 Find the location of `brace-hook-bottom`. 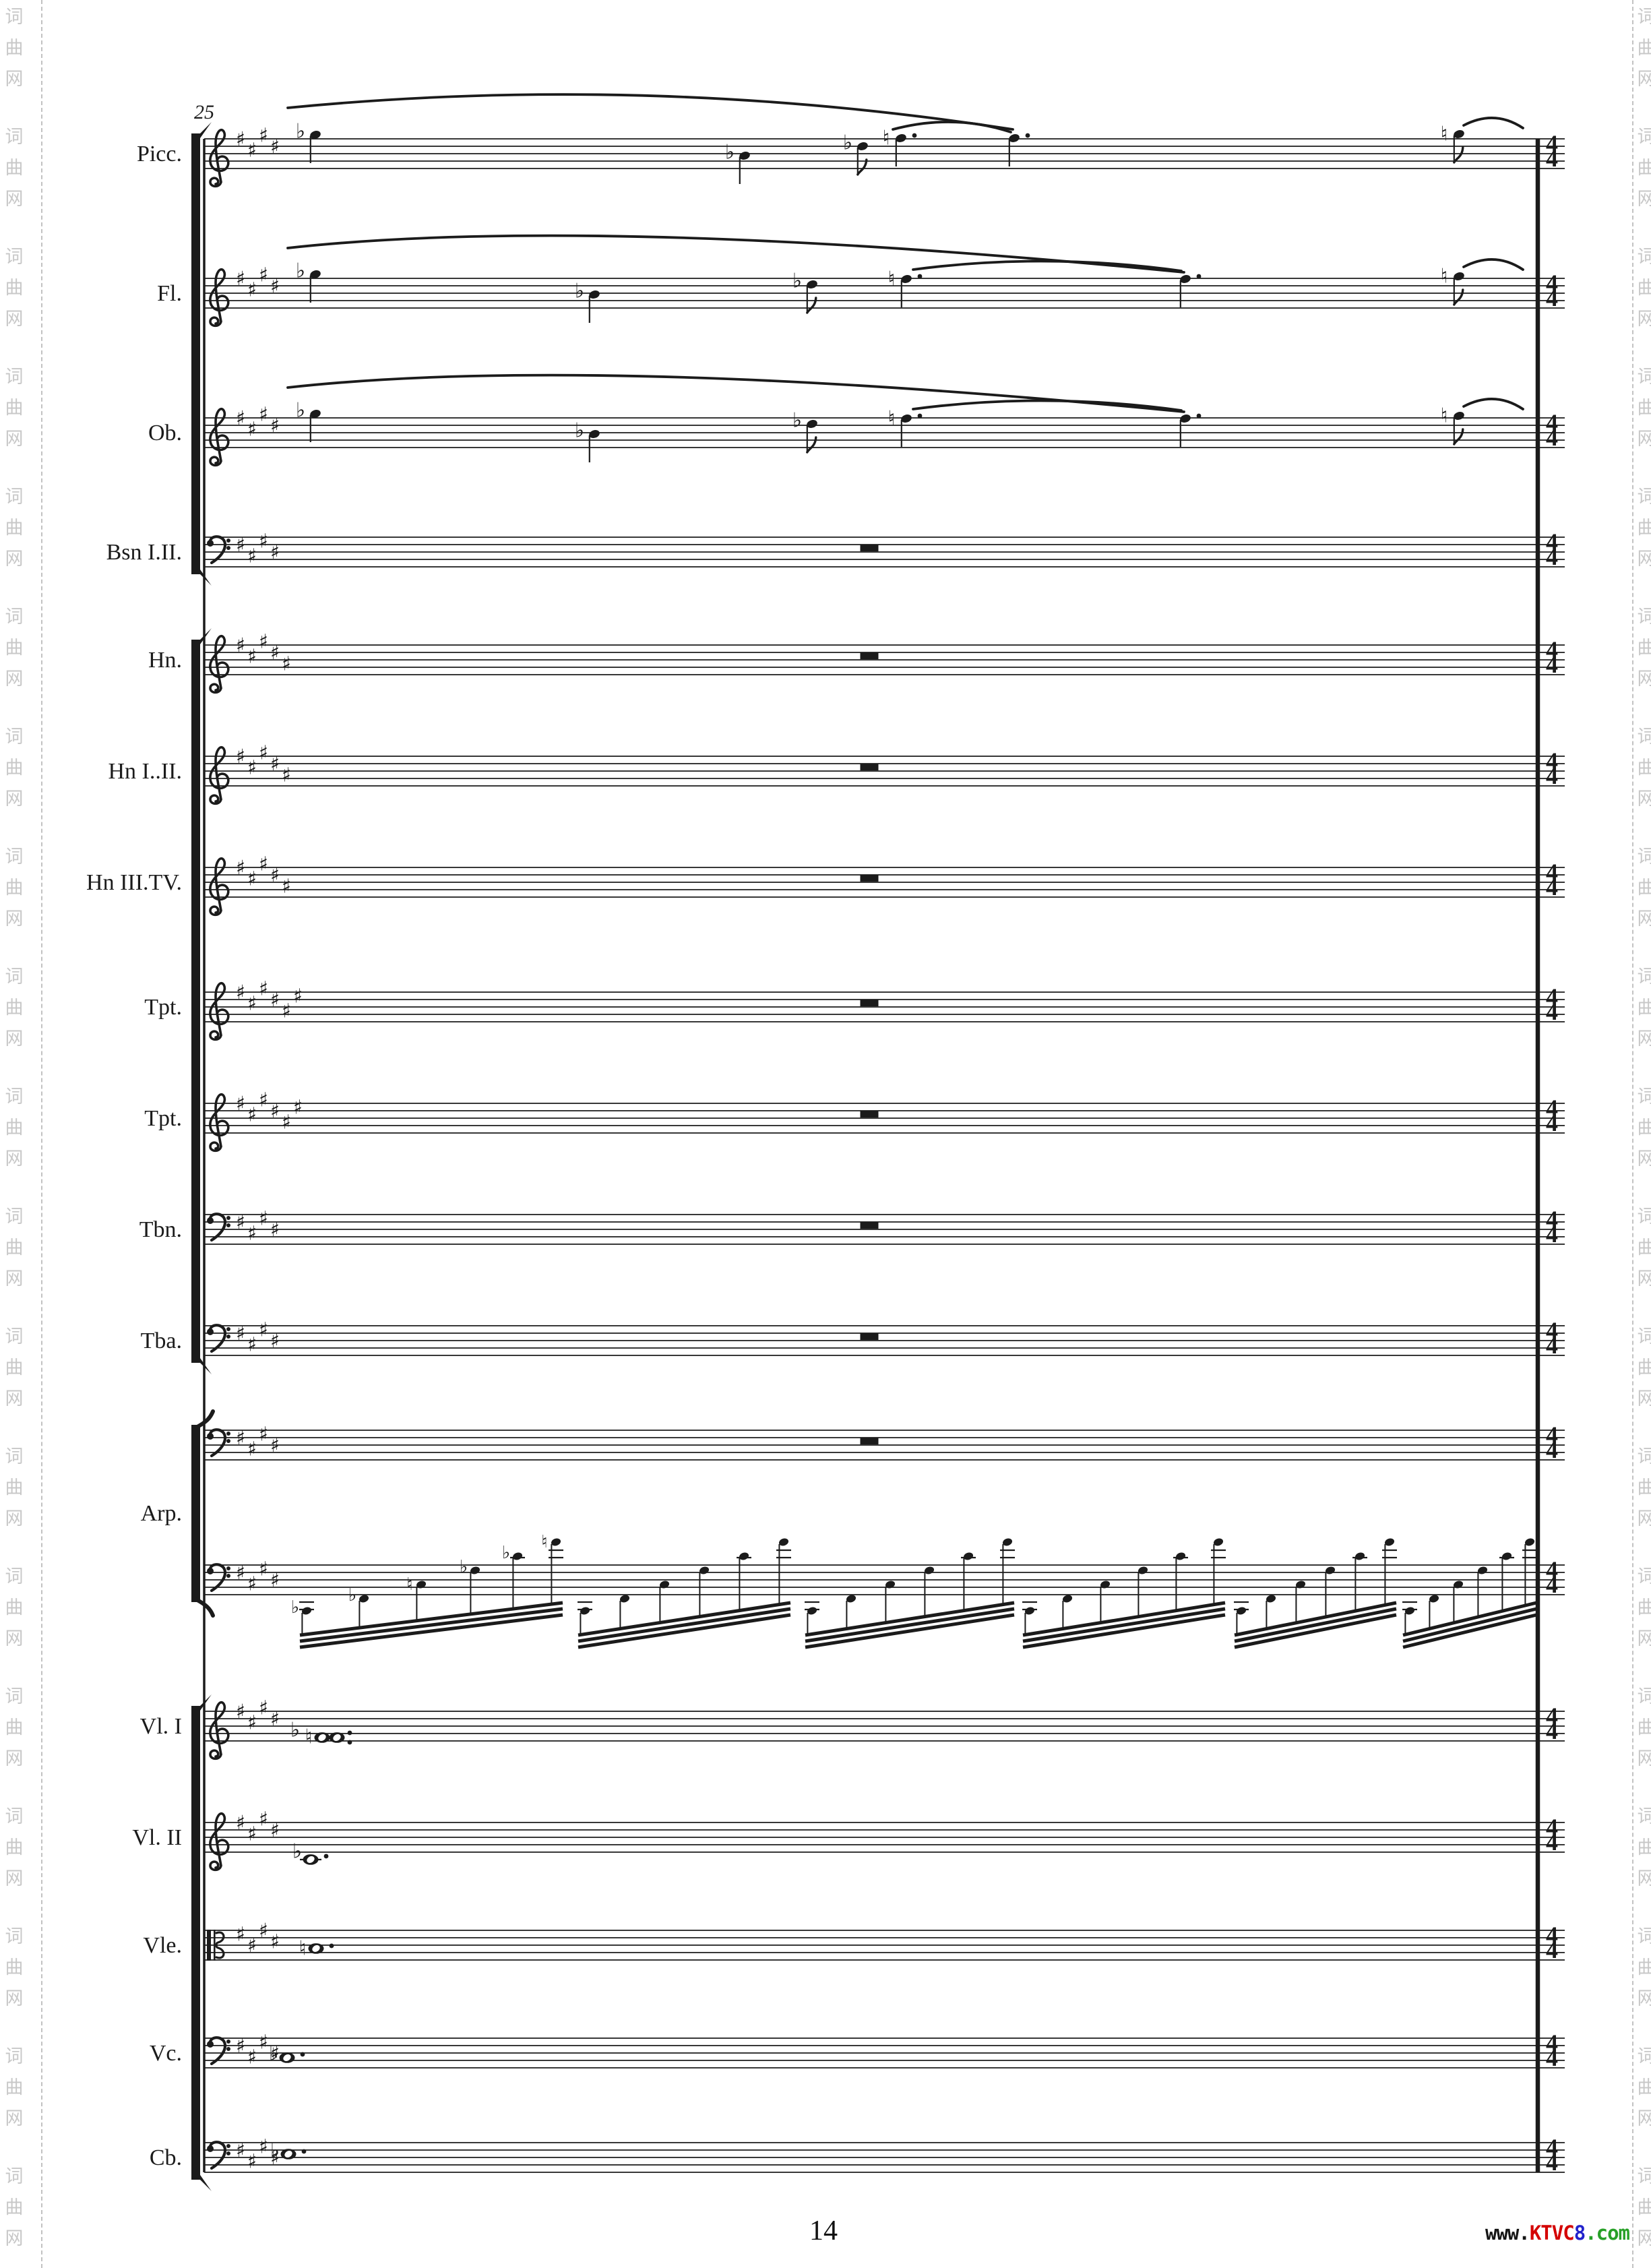

brace-hook-bottom is located at coordinates (204, 1607).